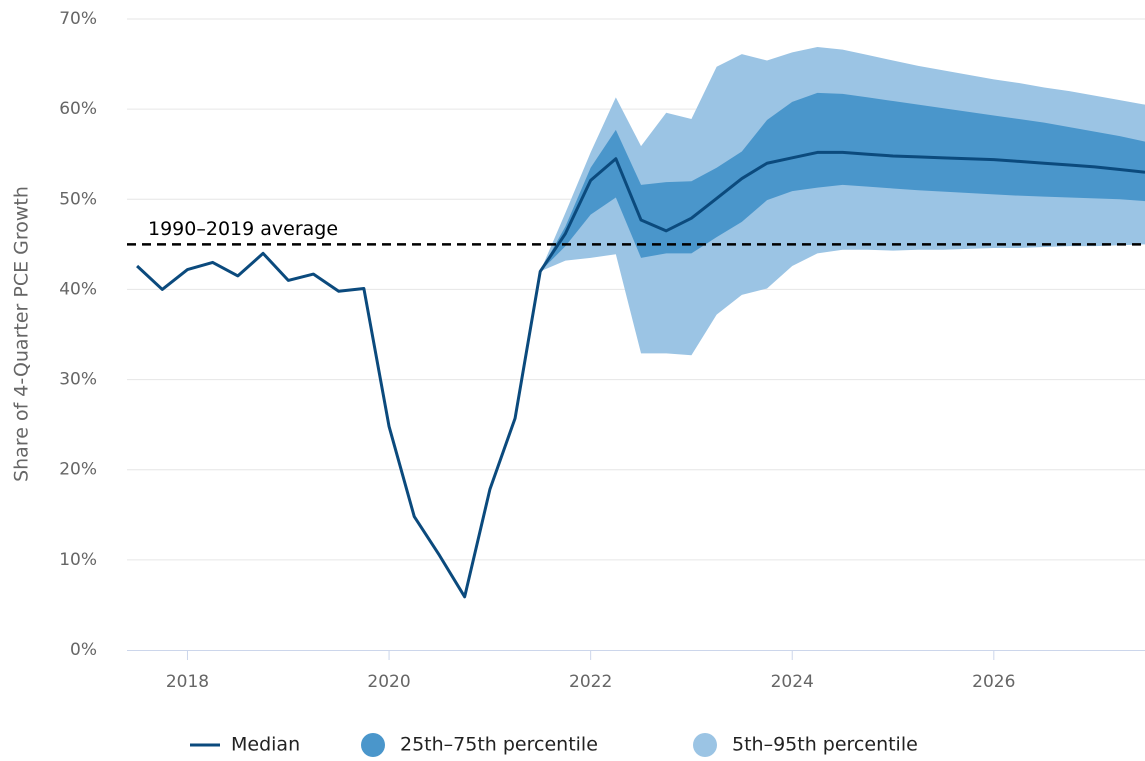 Image resolution: width=1145 pixels, height=761 pixels. What do you see at coordinates (388, 682) in the screenshot?
I see `x-tick-label: 2020` at bounding box center [388, 682].